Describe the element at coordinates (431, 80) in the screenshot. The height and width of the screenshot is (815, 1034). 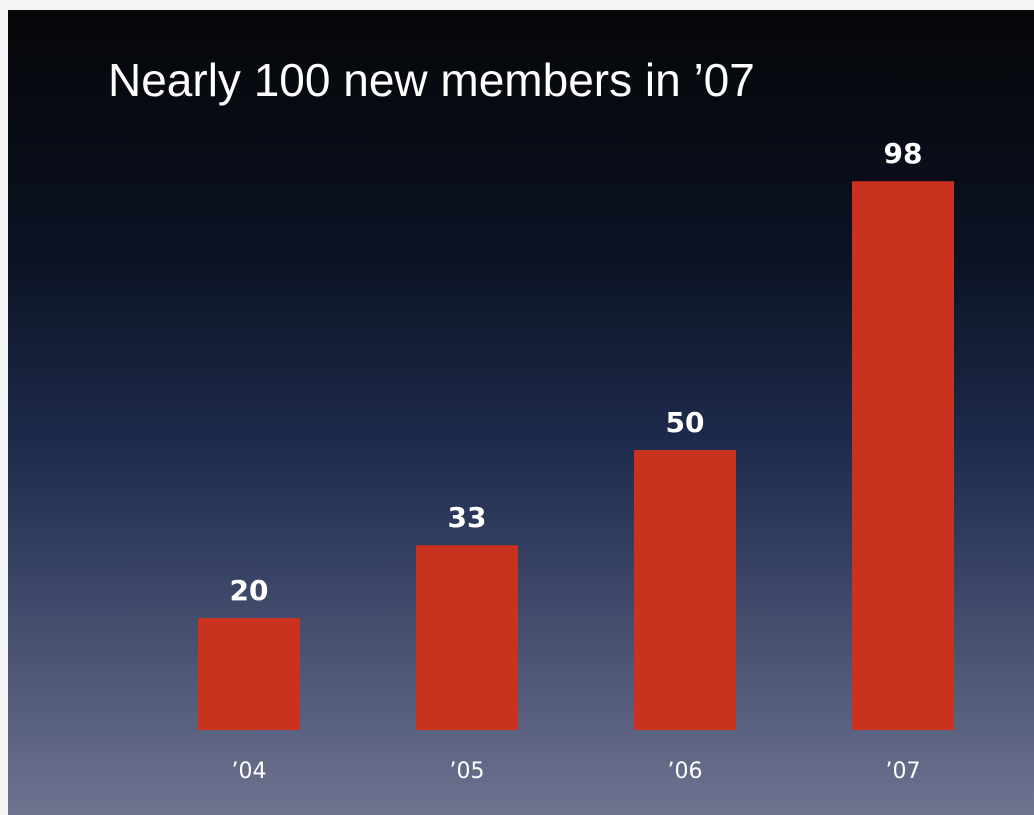
I see `chart-title: Nearly 100 new members in ’07` at that location.